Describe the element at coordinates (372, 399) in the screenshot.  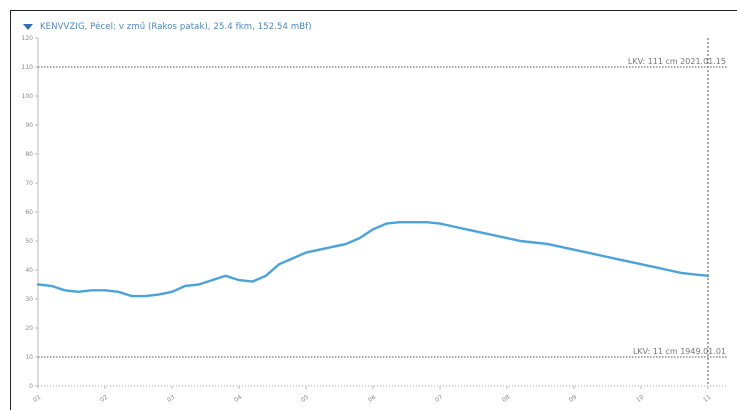
I see `x-tick-label: 06` at that location.